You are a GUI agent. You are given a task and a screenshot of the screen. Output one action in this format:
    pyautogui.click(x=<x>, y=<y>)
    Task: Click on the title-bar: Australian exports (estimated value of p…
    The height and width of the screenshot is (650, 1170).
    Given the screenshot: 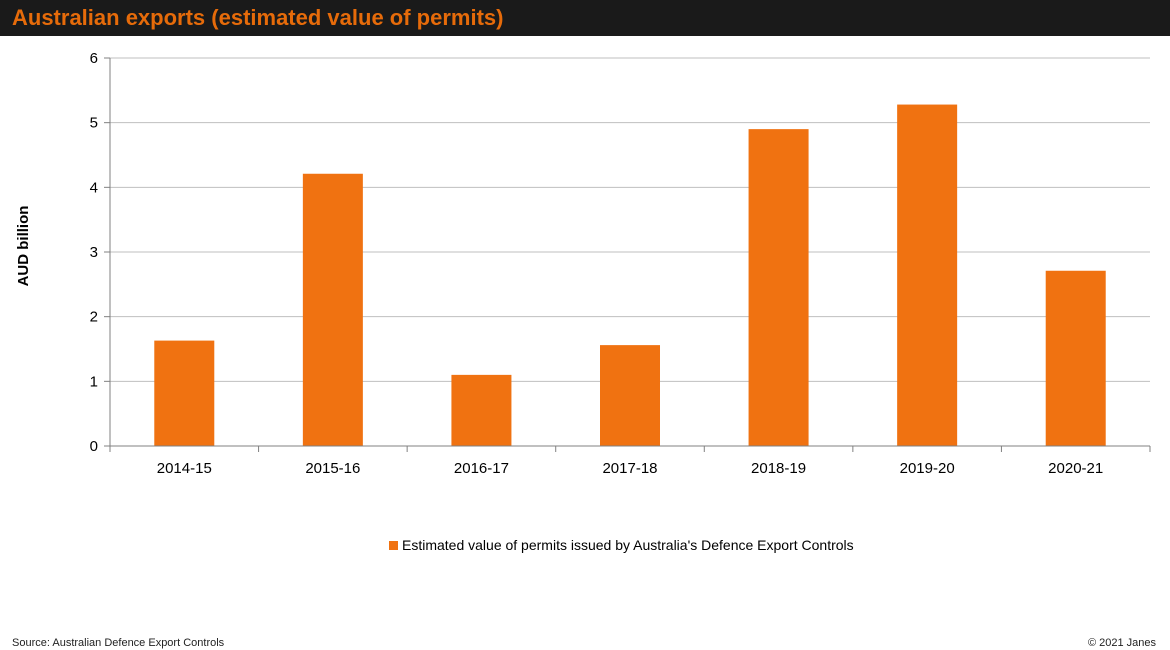 What is the action you would take?
    pyautogui.click(x=585, y=18)
    